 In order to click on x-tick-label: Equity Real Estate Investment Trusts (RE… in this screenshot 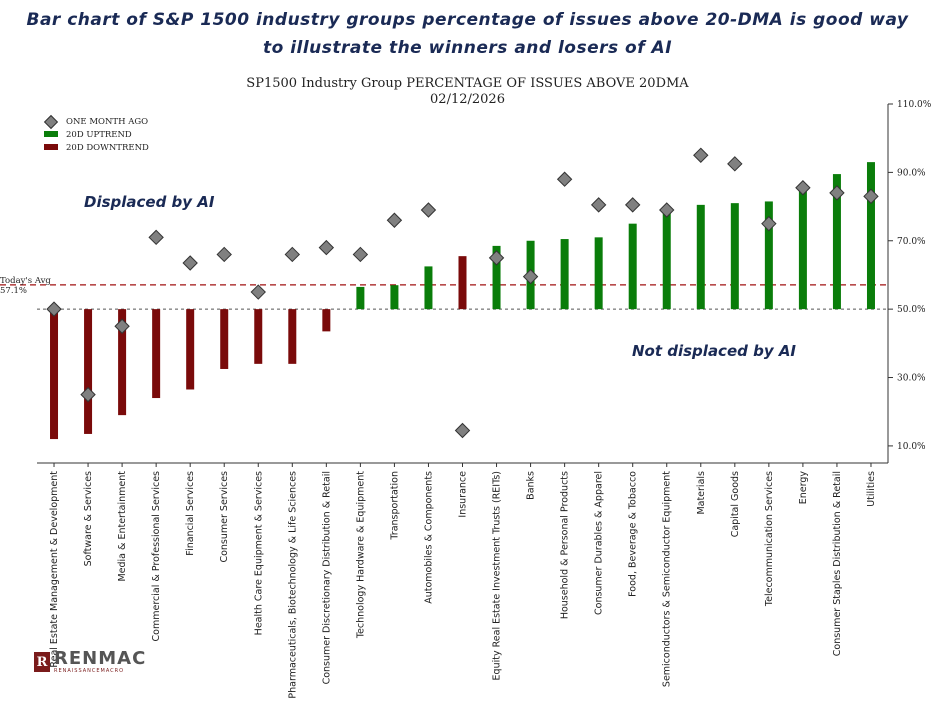, I will do `click(497, 575)`.